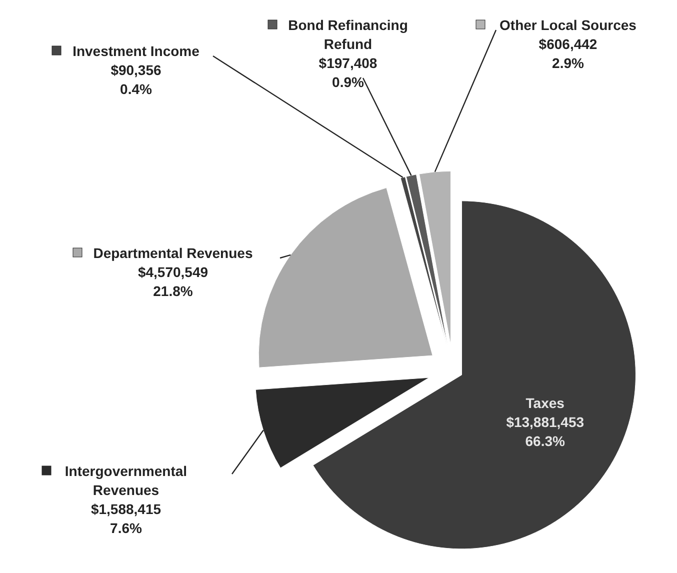 The height and width of the screenshot is (573, 677). I want to click on legend-label: Investment Income, so click(136, 51).